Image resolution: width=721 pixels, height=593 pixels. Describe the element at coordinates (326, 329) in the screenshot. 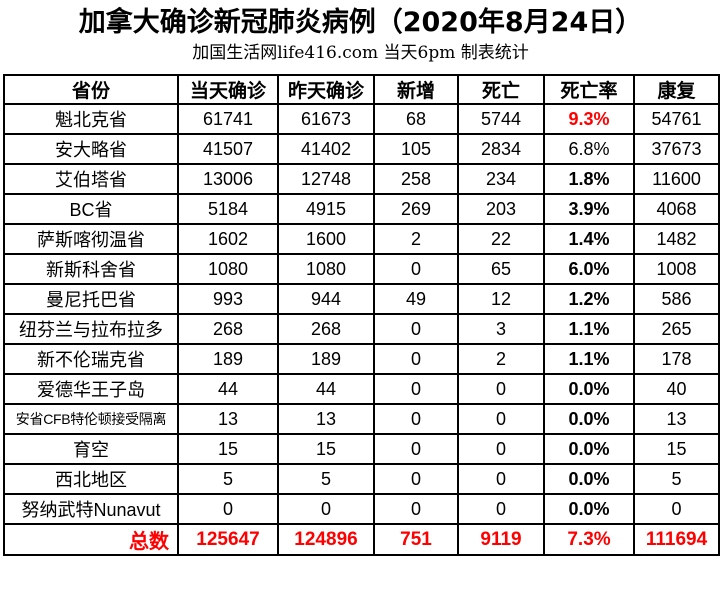

I see `cell-yesterday: 268` at that location.